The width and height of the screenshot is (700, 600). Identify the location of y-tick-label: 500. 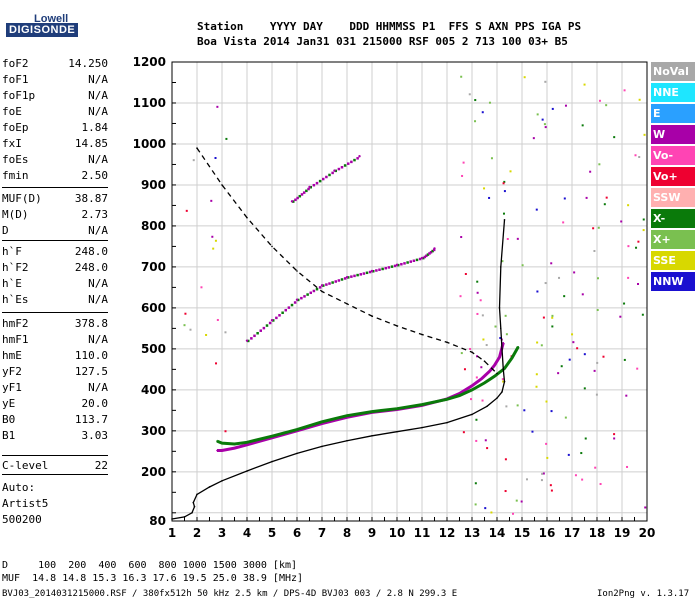
(153, 349).